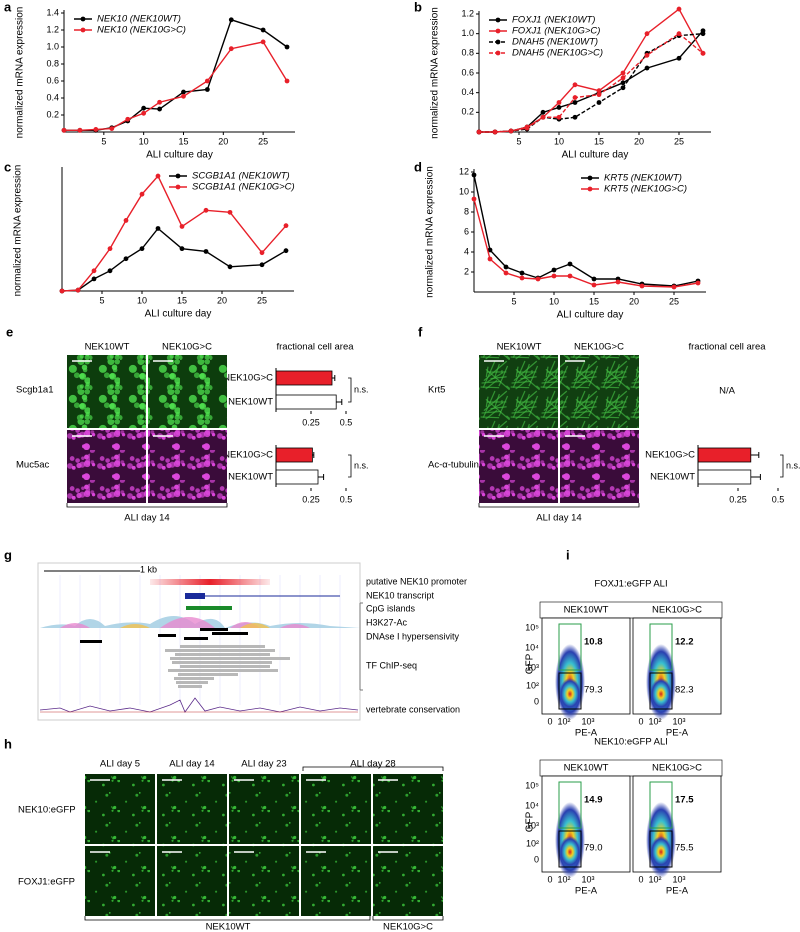 This screenshot has width=800, height=932. I want to click on column-header: NEK10G>C, so click(677, 768).